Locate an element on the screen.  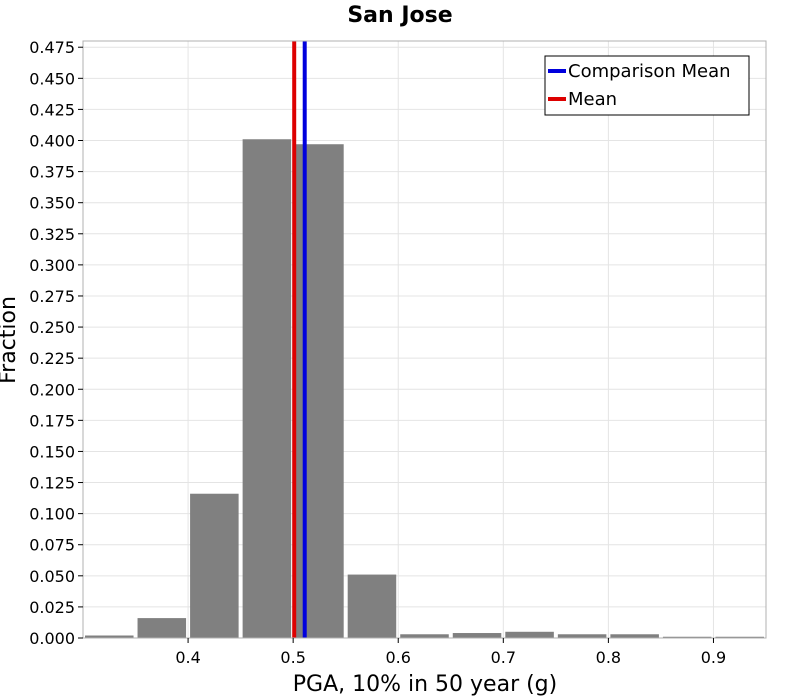
y-tick-label: 0.075 is located at coordinates (52, 545).